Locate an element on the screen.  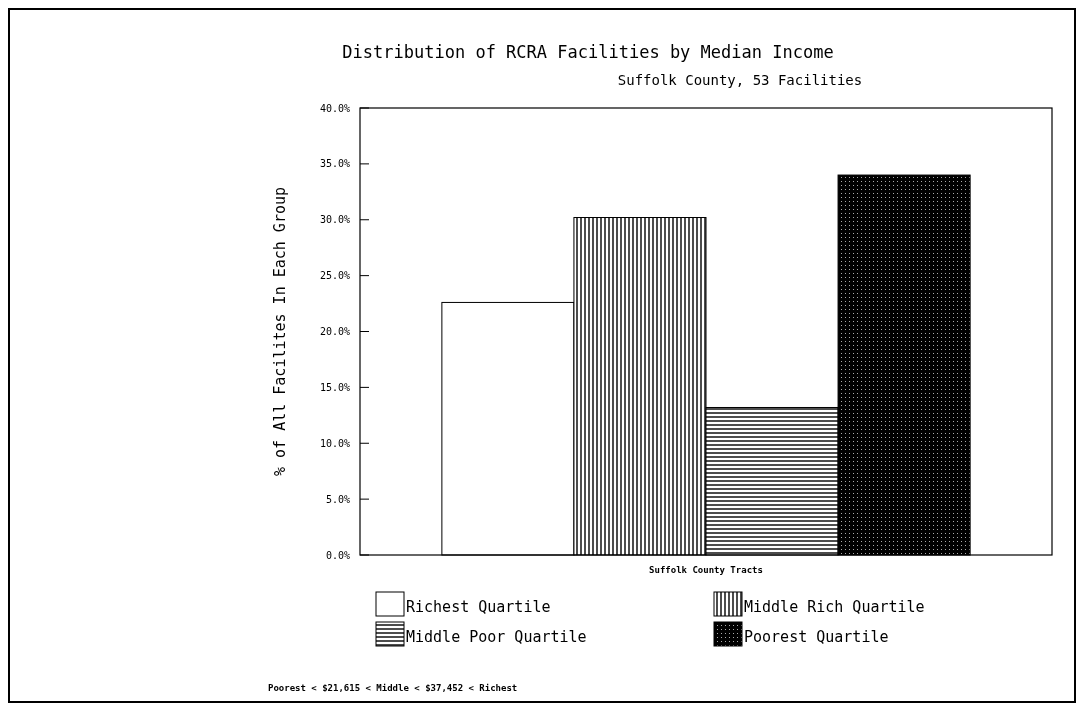
y-tick-label: 40.0% is located at coordinates (334, 108).